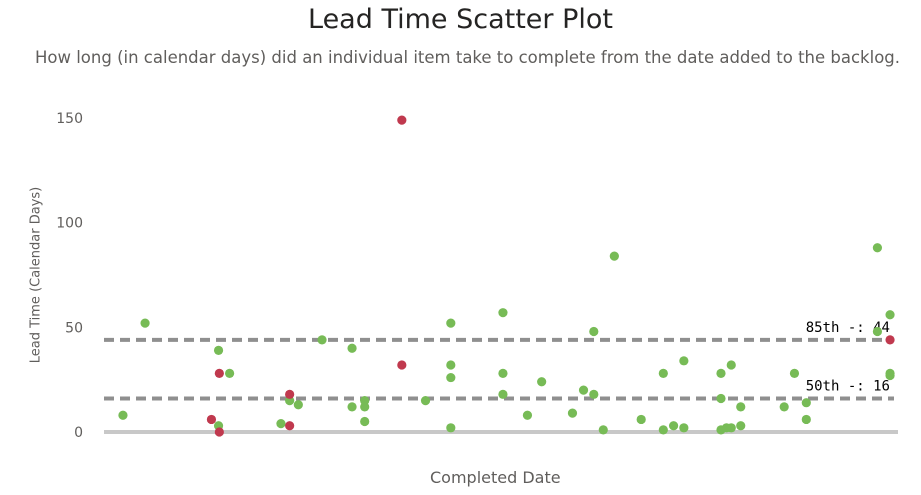  Describe the element at coordinates (74, 328) in the screenshot. I see `y-tick-label: 50` at that location.